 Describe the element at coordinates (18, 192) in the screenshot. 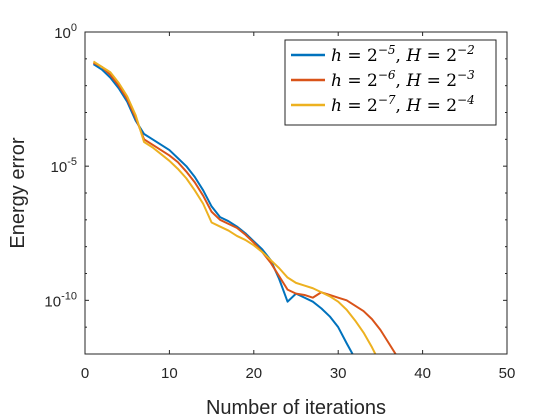

I see `y-axis-label: Energy error` at that location.